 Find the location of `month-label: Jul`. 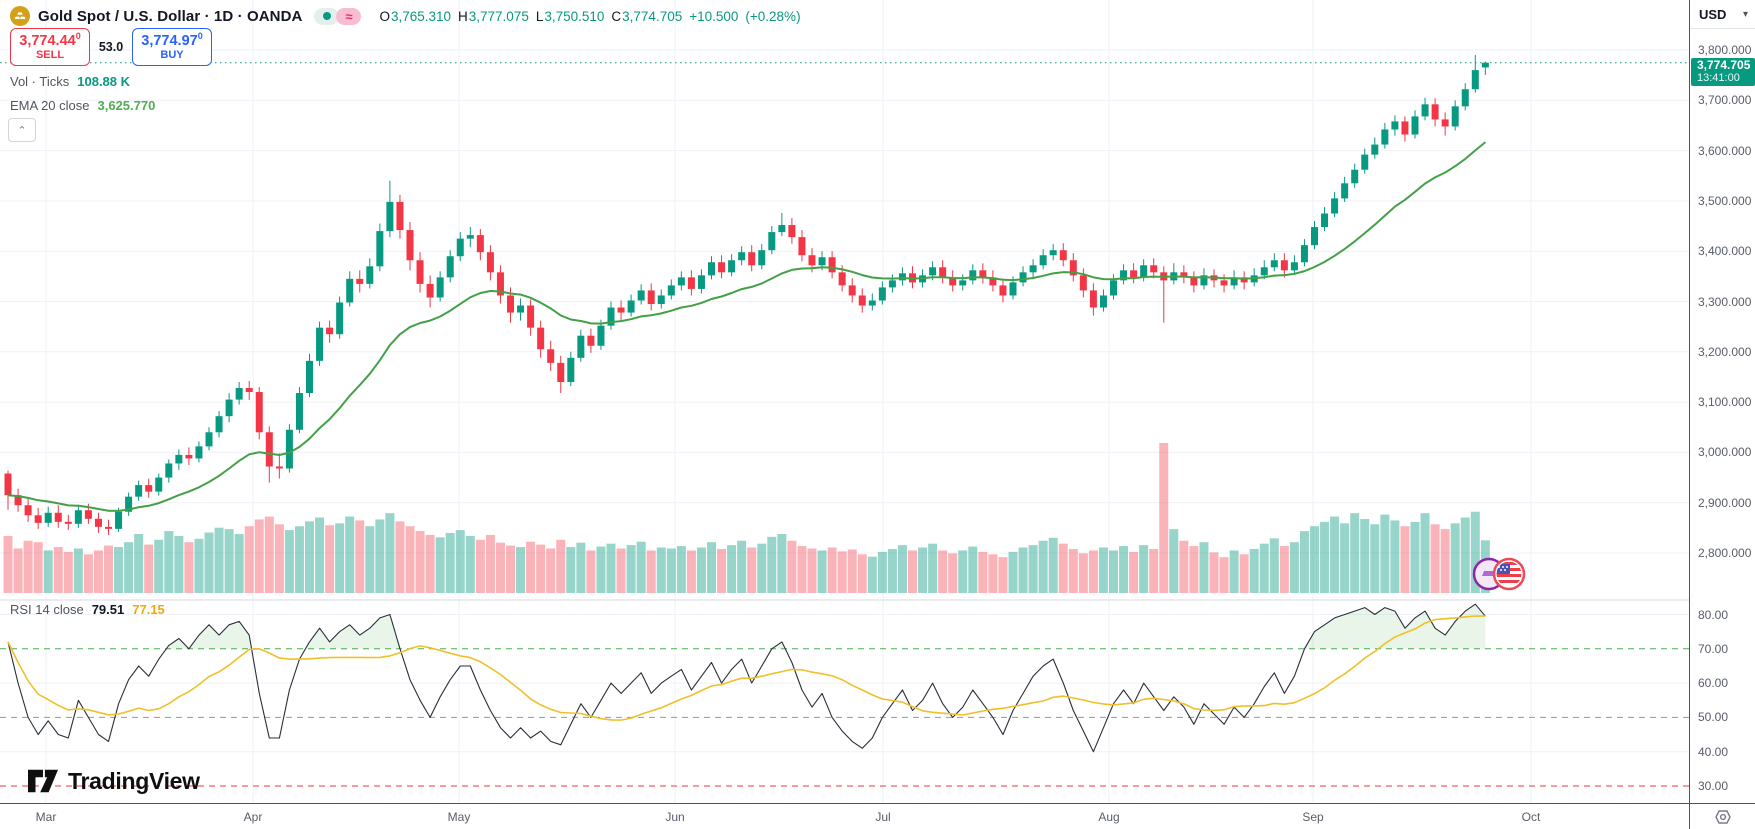

month-label: Jul is located at coordinates (883, 817).